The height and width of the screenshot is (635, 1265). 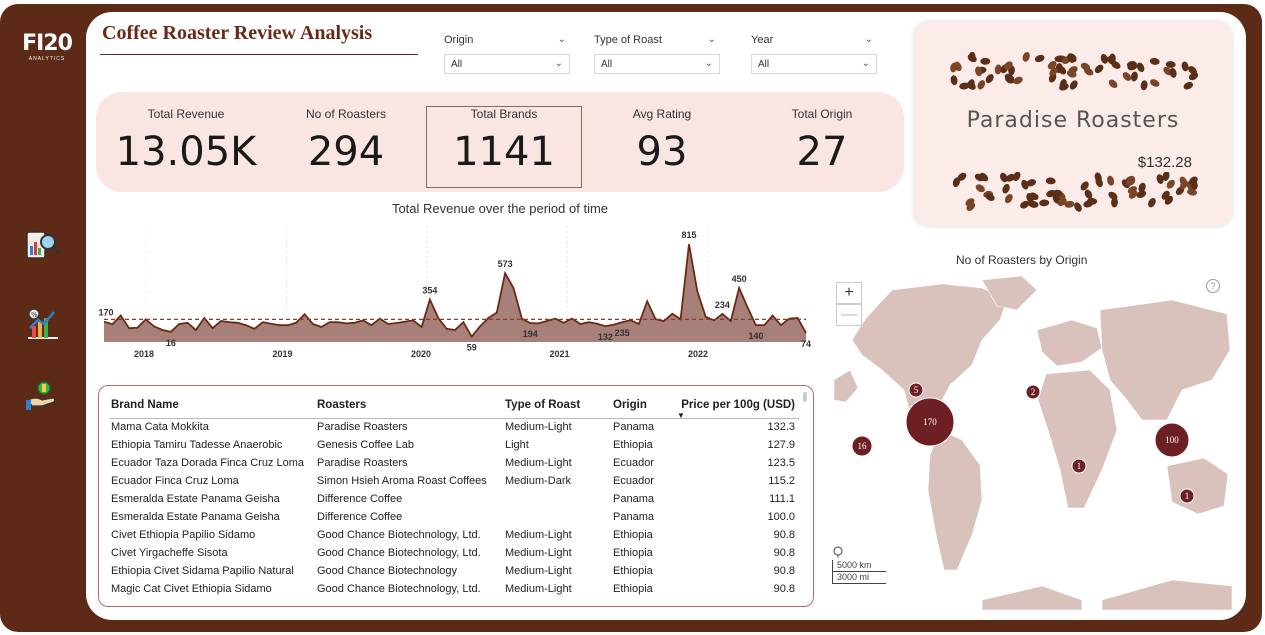 What do you see at coordinates (212, 405) in the screenshot?
I see `col-brand-name: Brand Name` at bounding box center [212, 405].